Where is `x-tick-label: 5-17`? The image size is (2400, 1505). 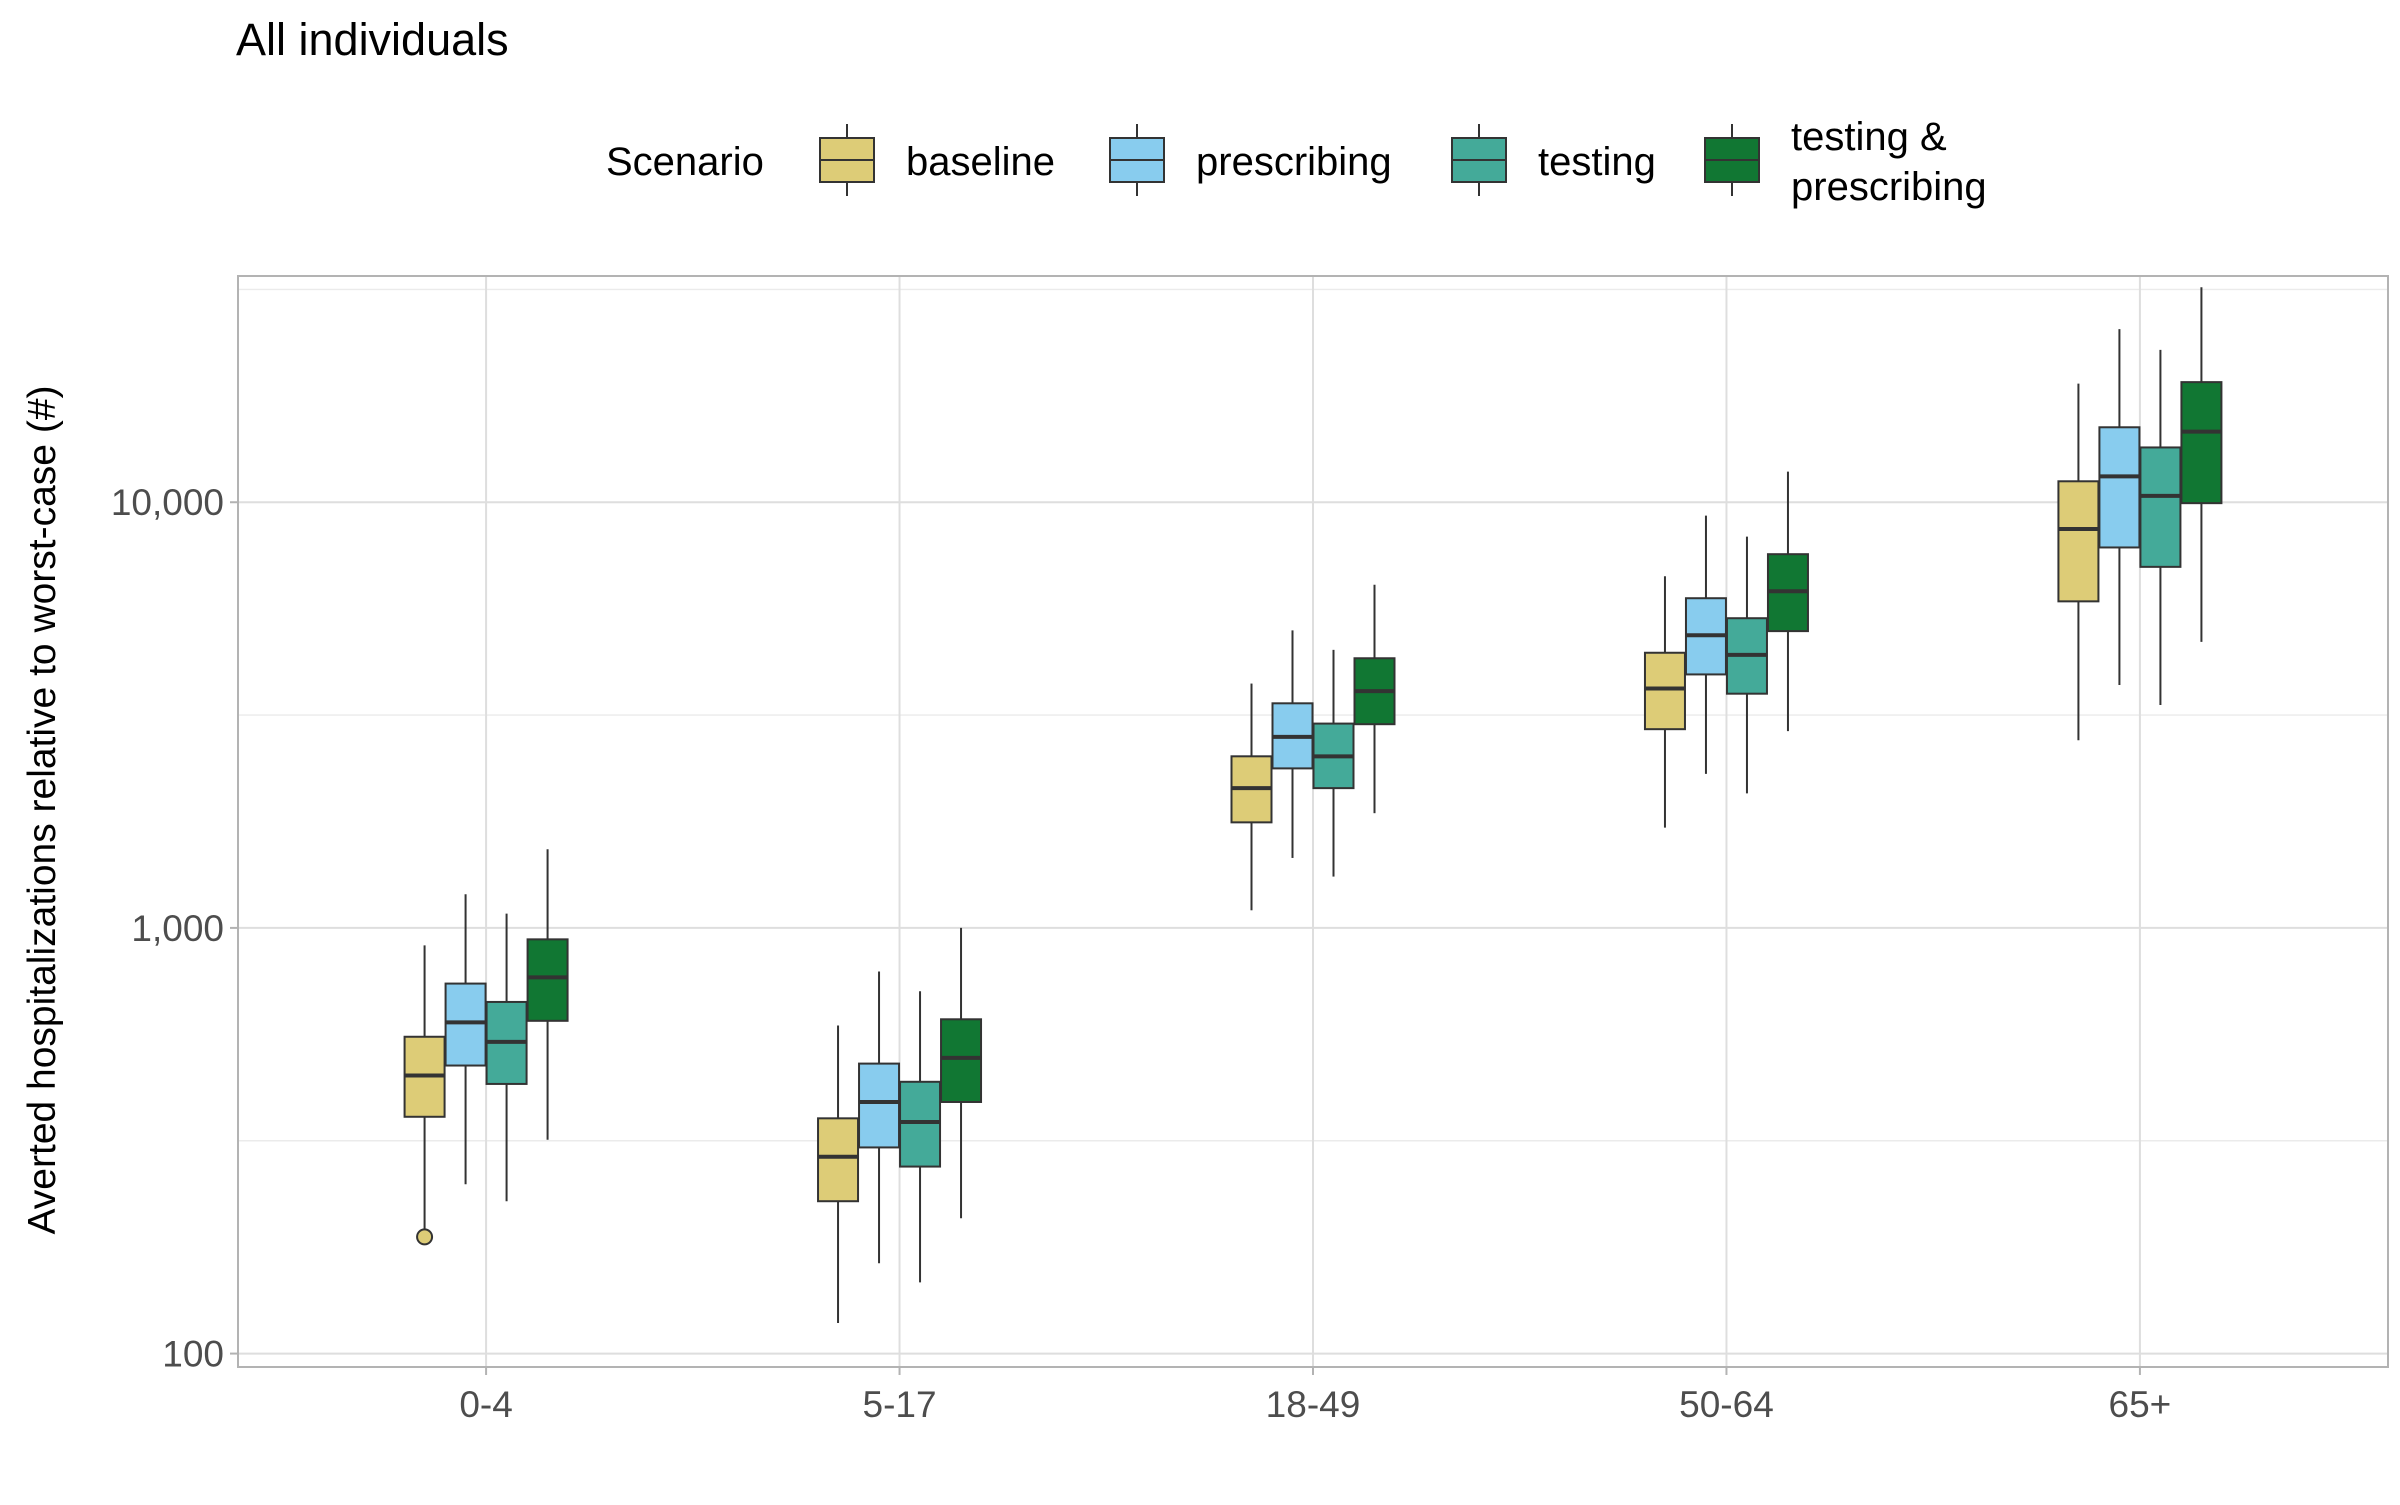 x-tick-label: 5-17 is located at coordinates (900, 1404).